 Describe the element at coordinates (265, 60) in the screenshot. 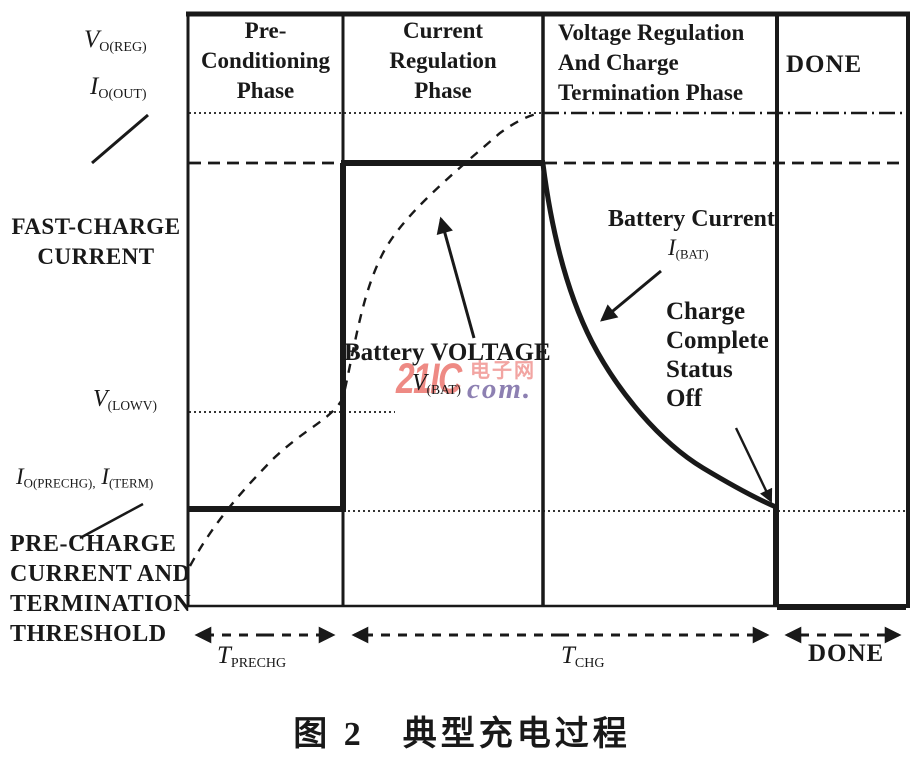

I see `phase-header-preconditioning: Pre- Conditioning Phase` at that location.